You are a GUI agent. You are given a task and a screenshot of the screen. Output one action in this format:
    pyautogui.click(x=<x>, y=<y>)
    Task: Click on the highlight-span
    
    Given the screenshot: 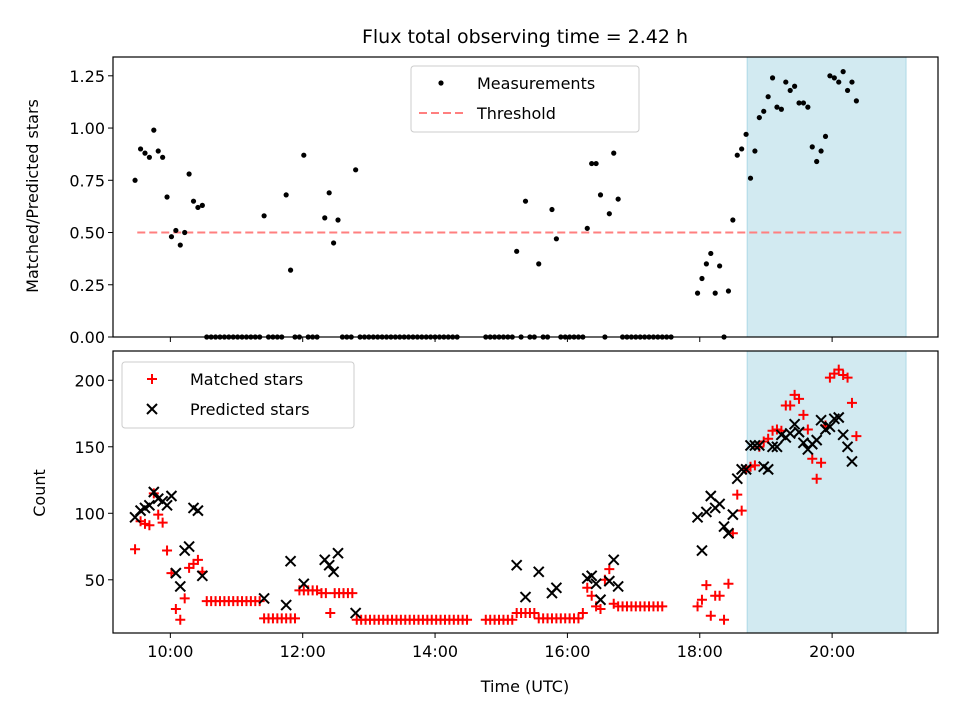 What is the action you would take?
    pyautogui.click(x=826, y=492)
    